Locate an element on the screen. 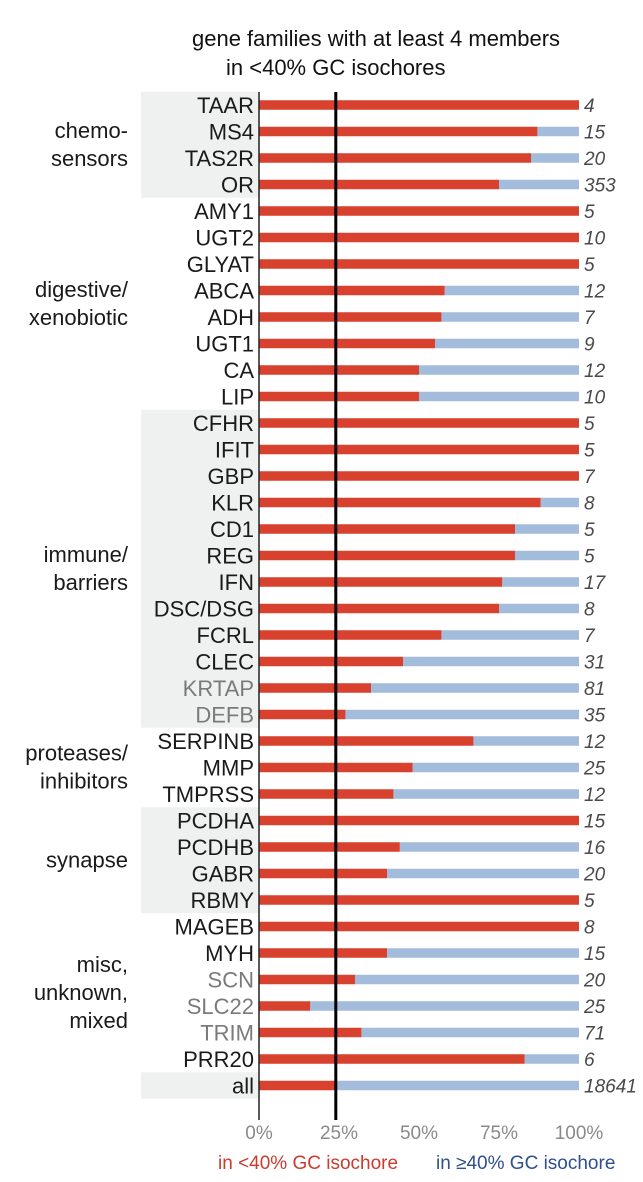 Image resolution: width=643 pixels, height=1182 pixels. member-count: 71 is located at coordinates (594, 1034).